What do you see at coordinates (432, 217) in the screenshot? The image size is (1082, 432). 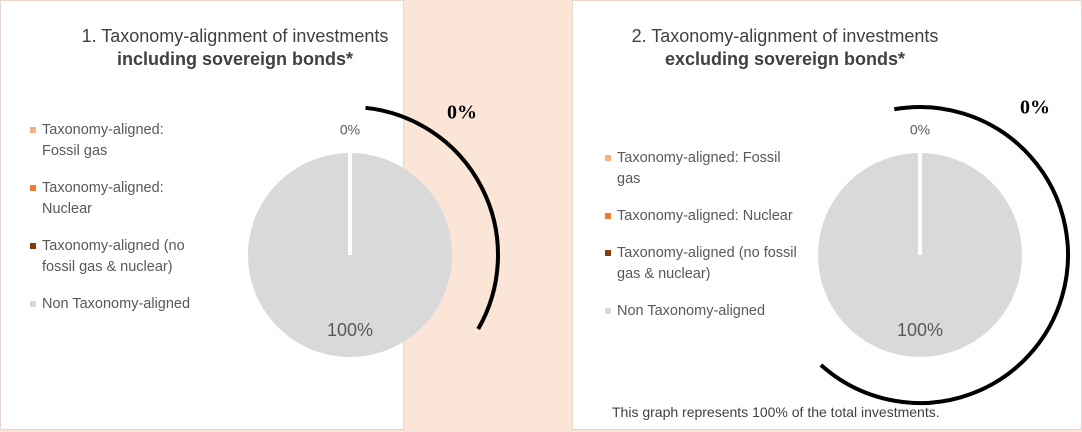 I see `annotation-arc` at bounding box center [432, 217].